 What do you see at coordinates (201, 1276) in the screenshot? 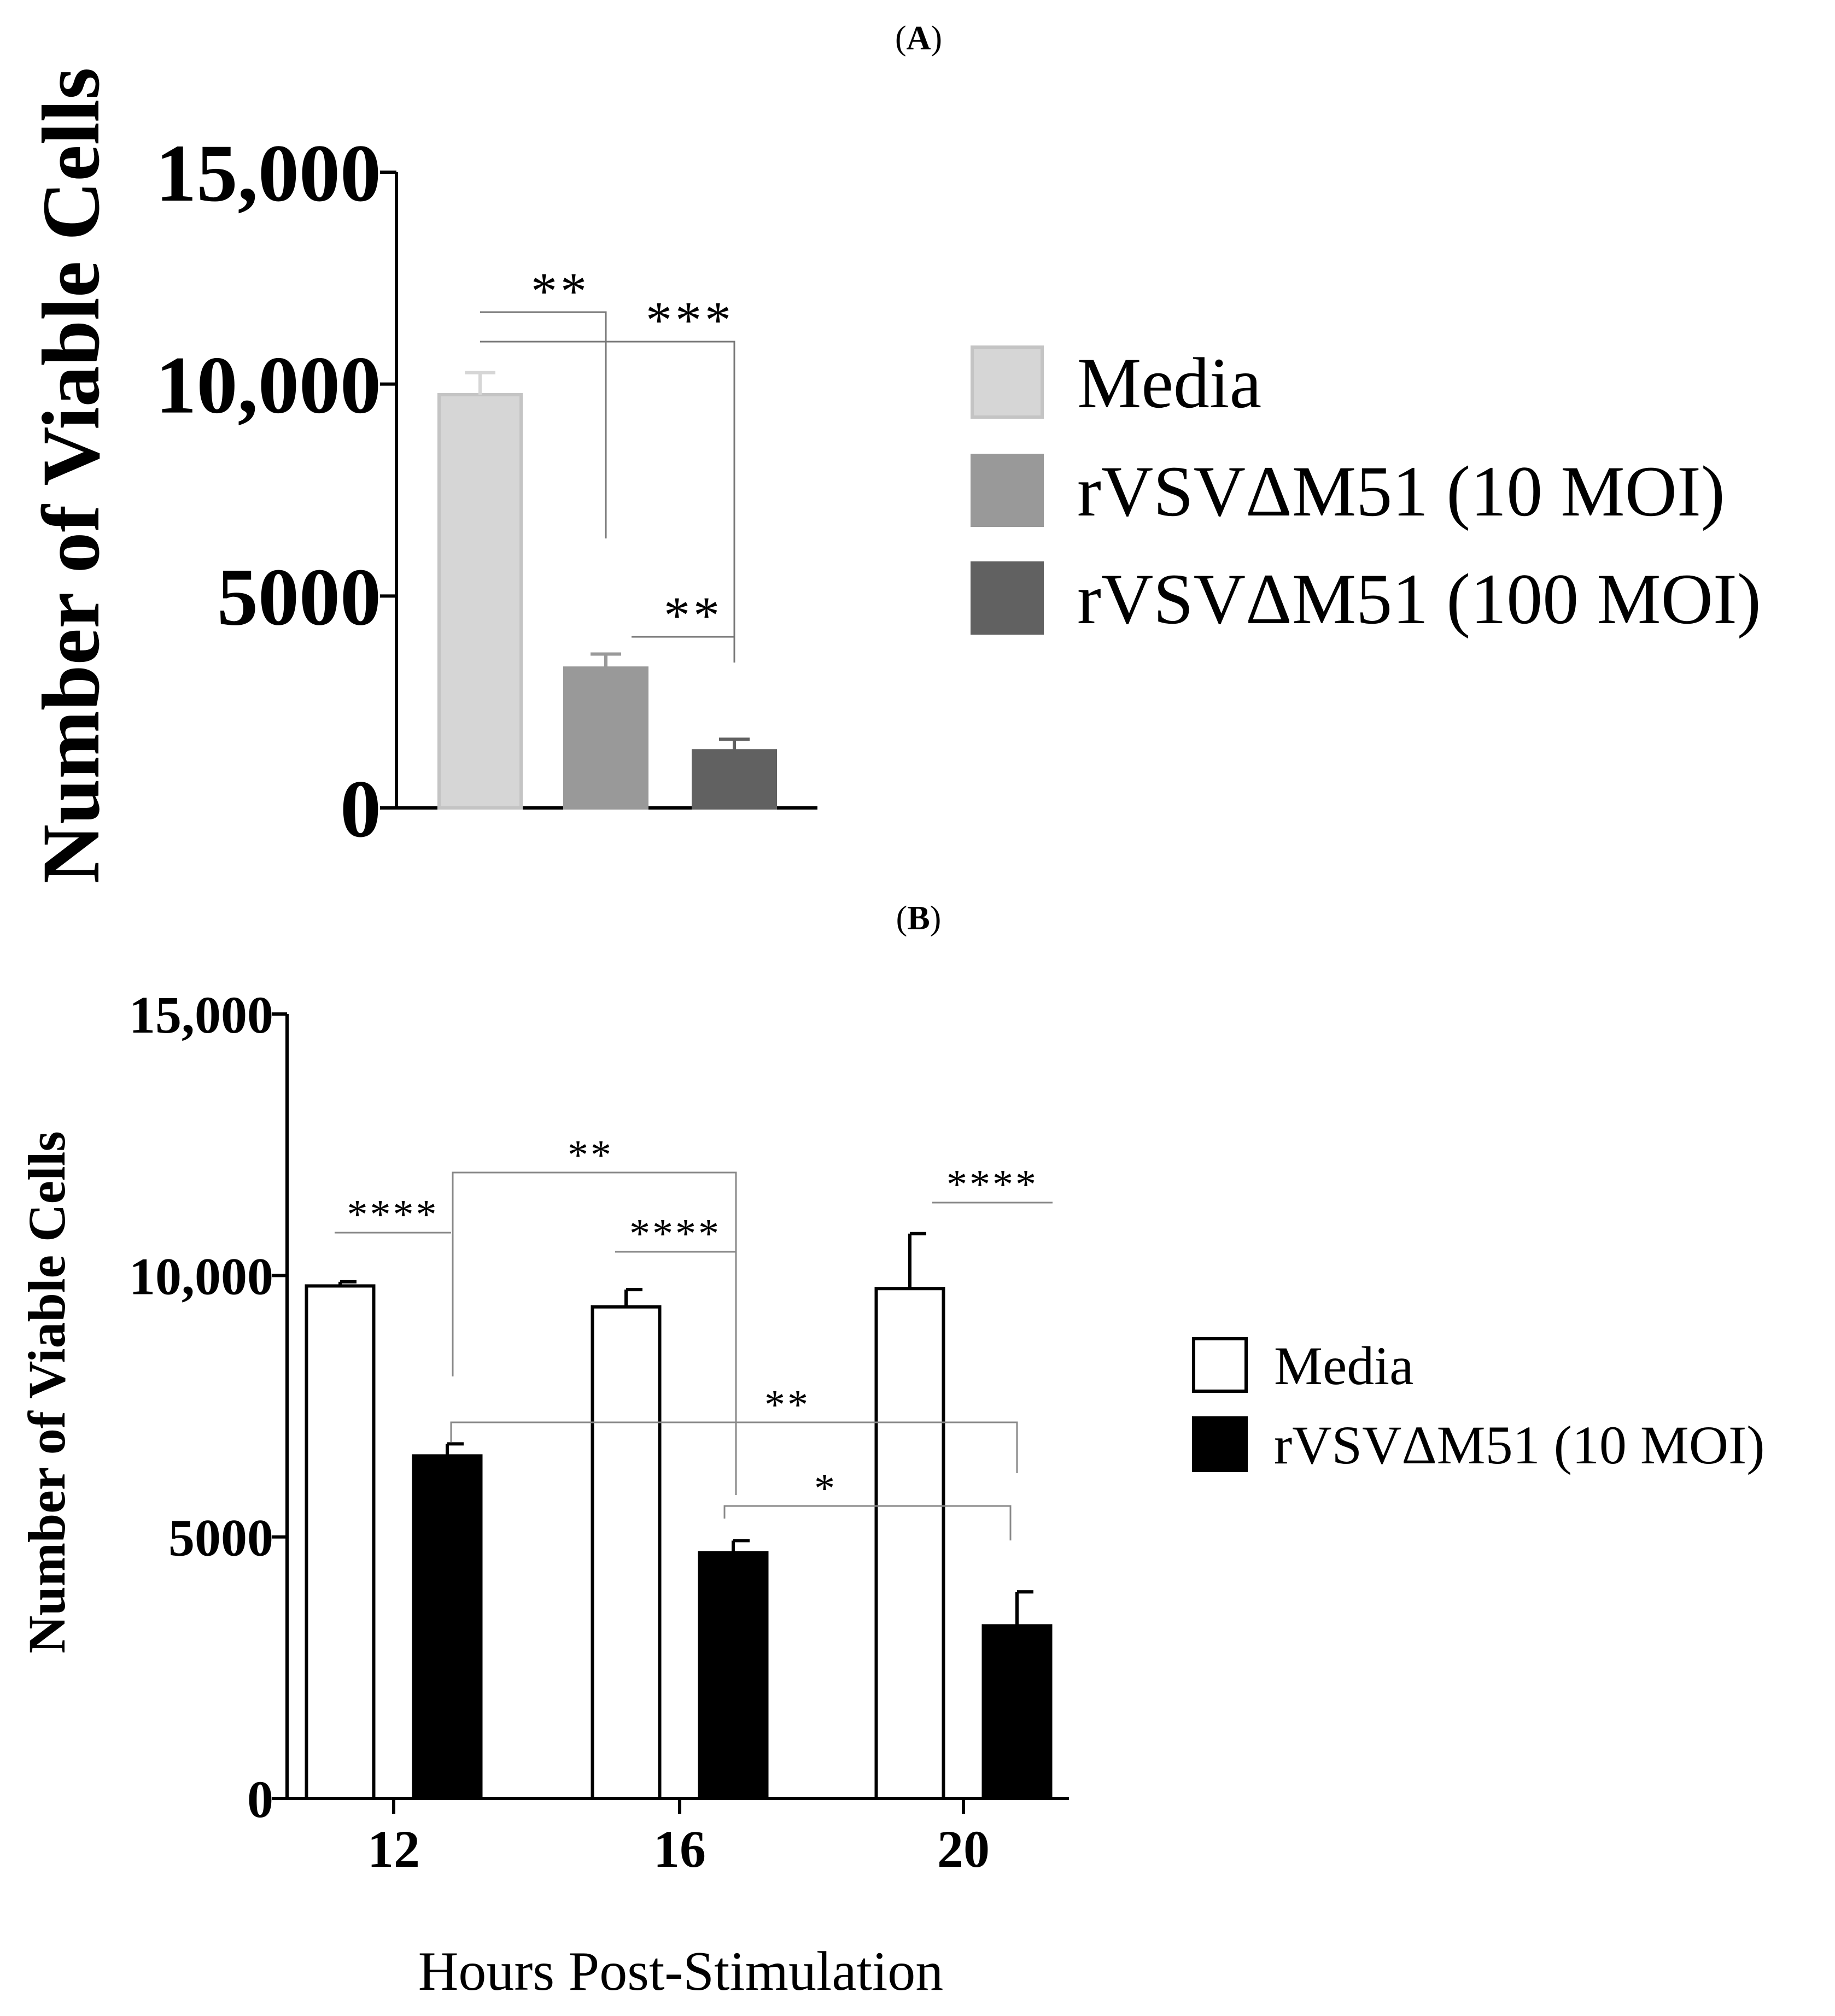
I see `chart-b-y-tick-label: 10,000` at bounding box center [201, 1276].